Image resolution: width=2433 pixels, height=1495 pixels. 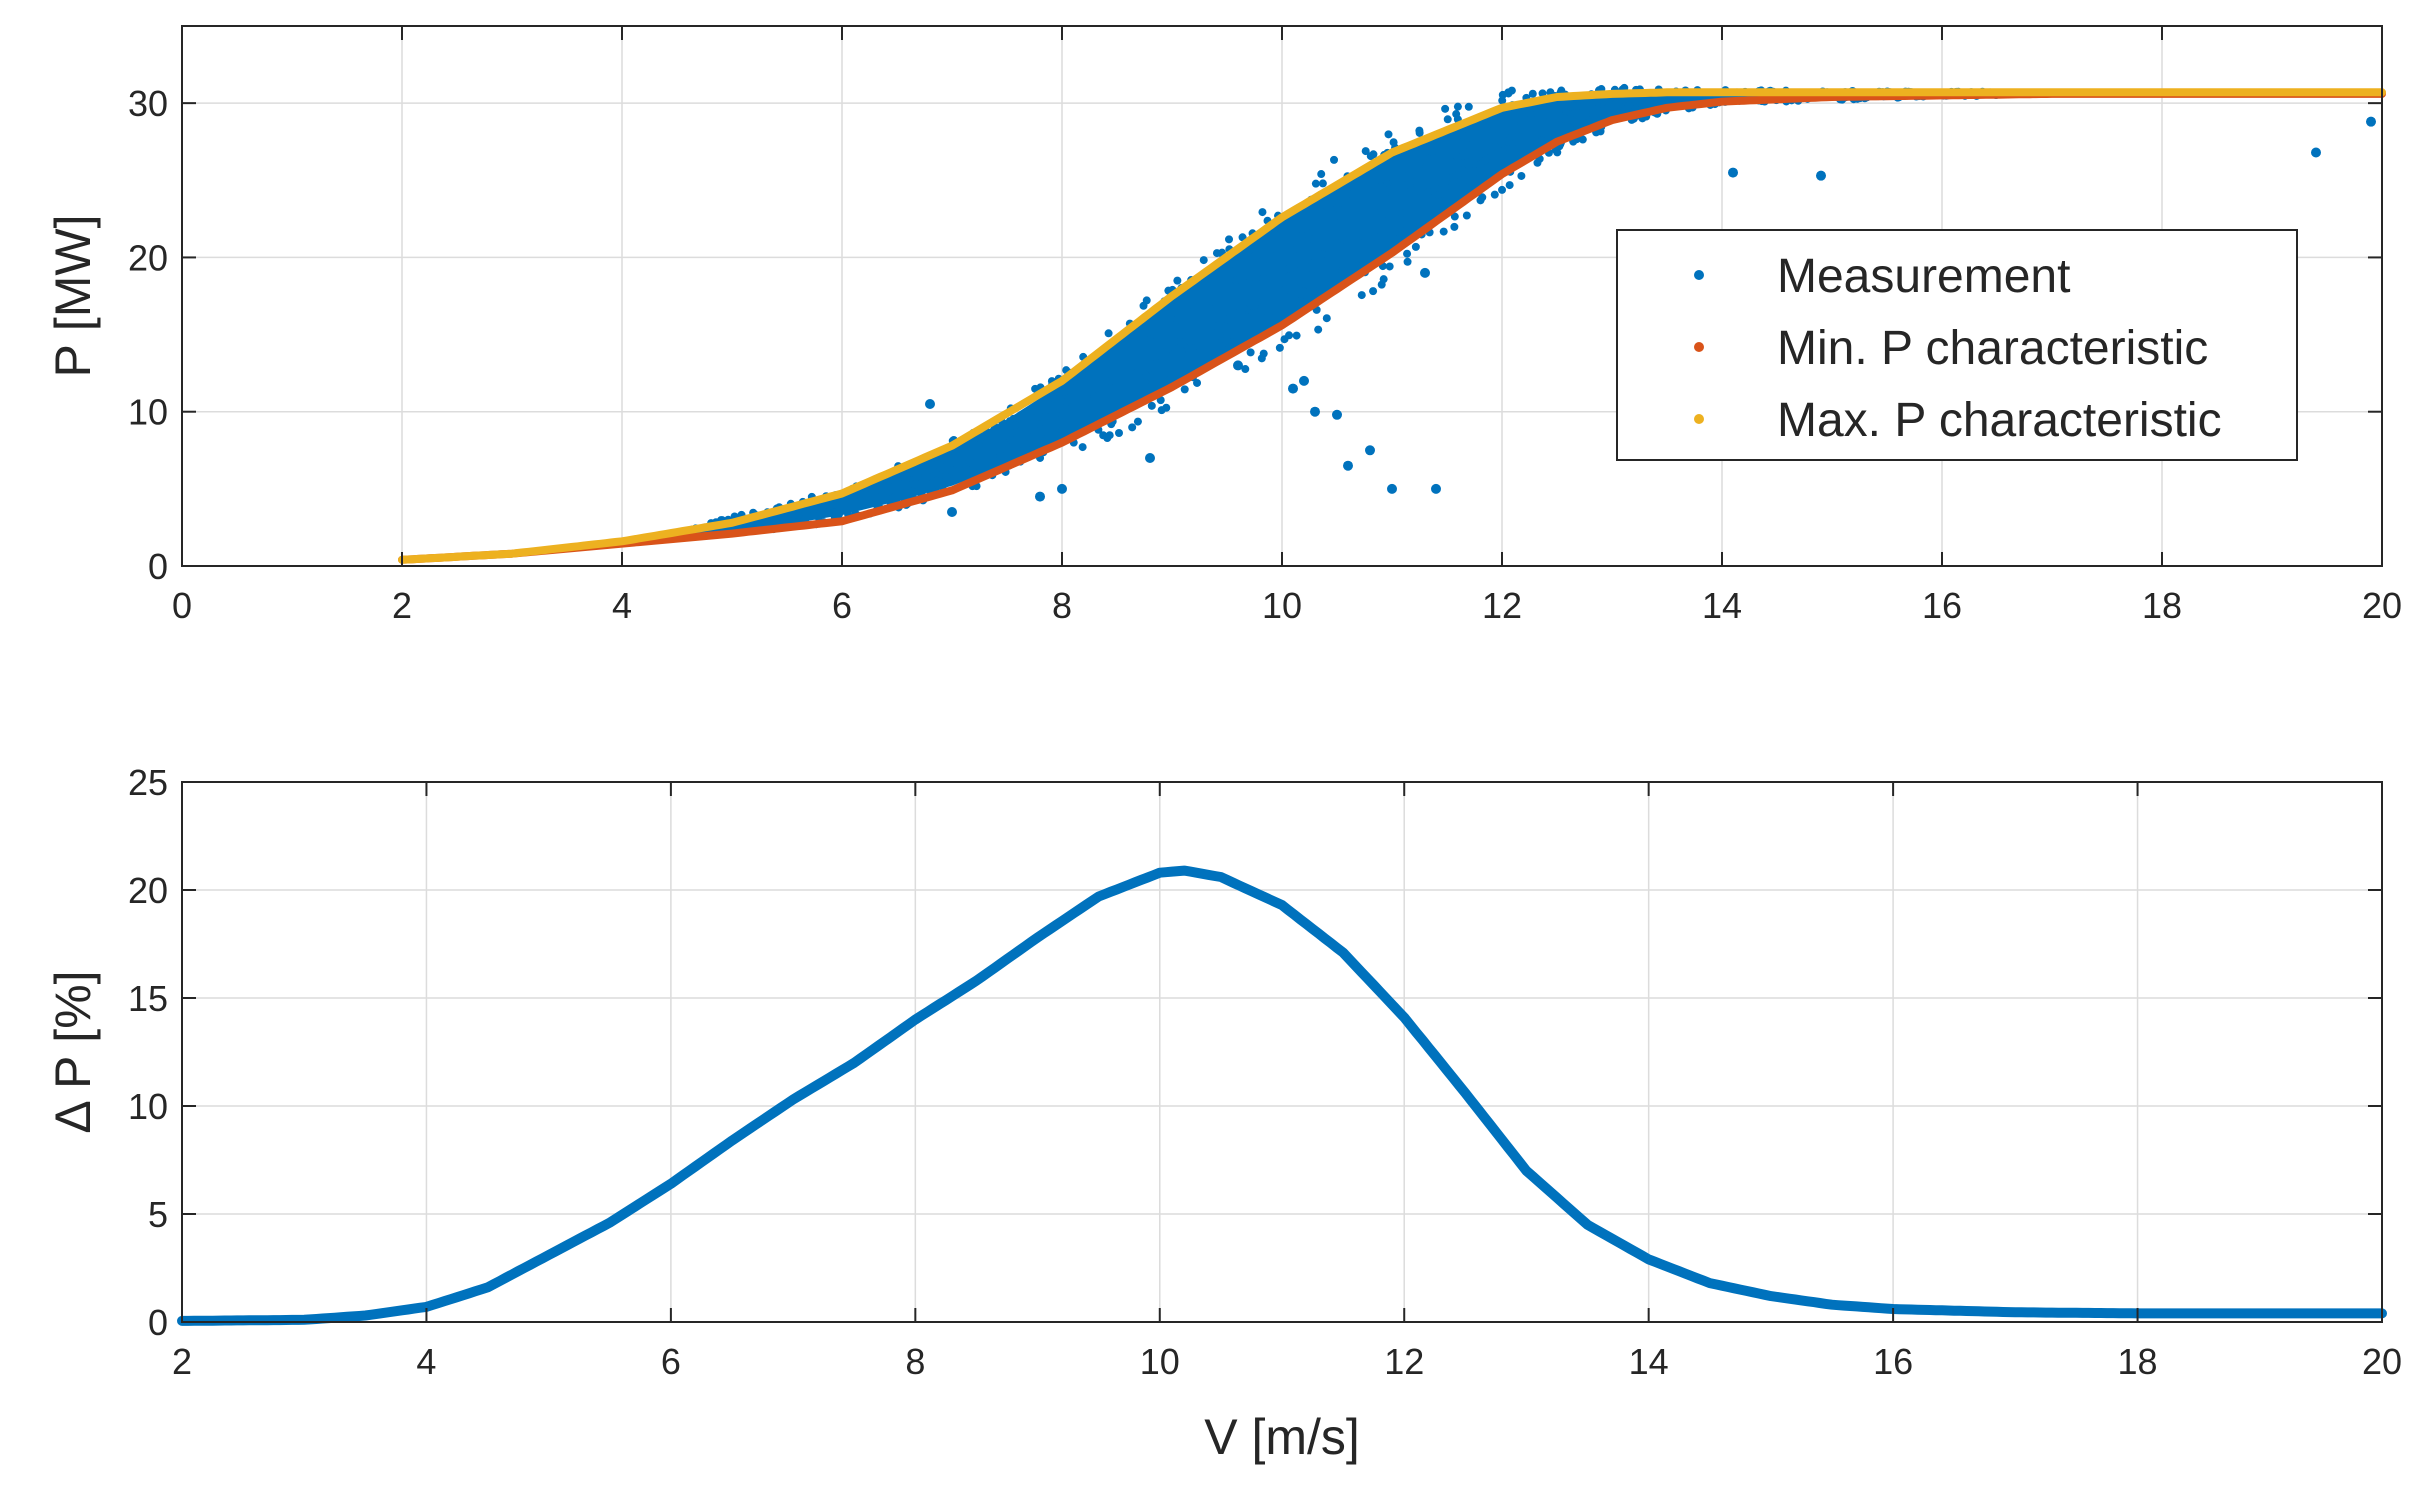 I want to click on legend-entry-label: Max. P characteristic, so click(x=1999, y=420).